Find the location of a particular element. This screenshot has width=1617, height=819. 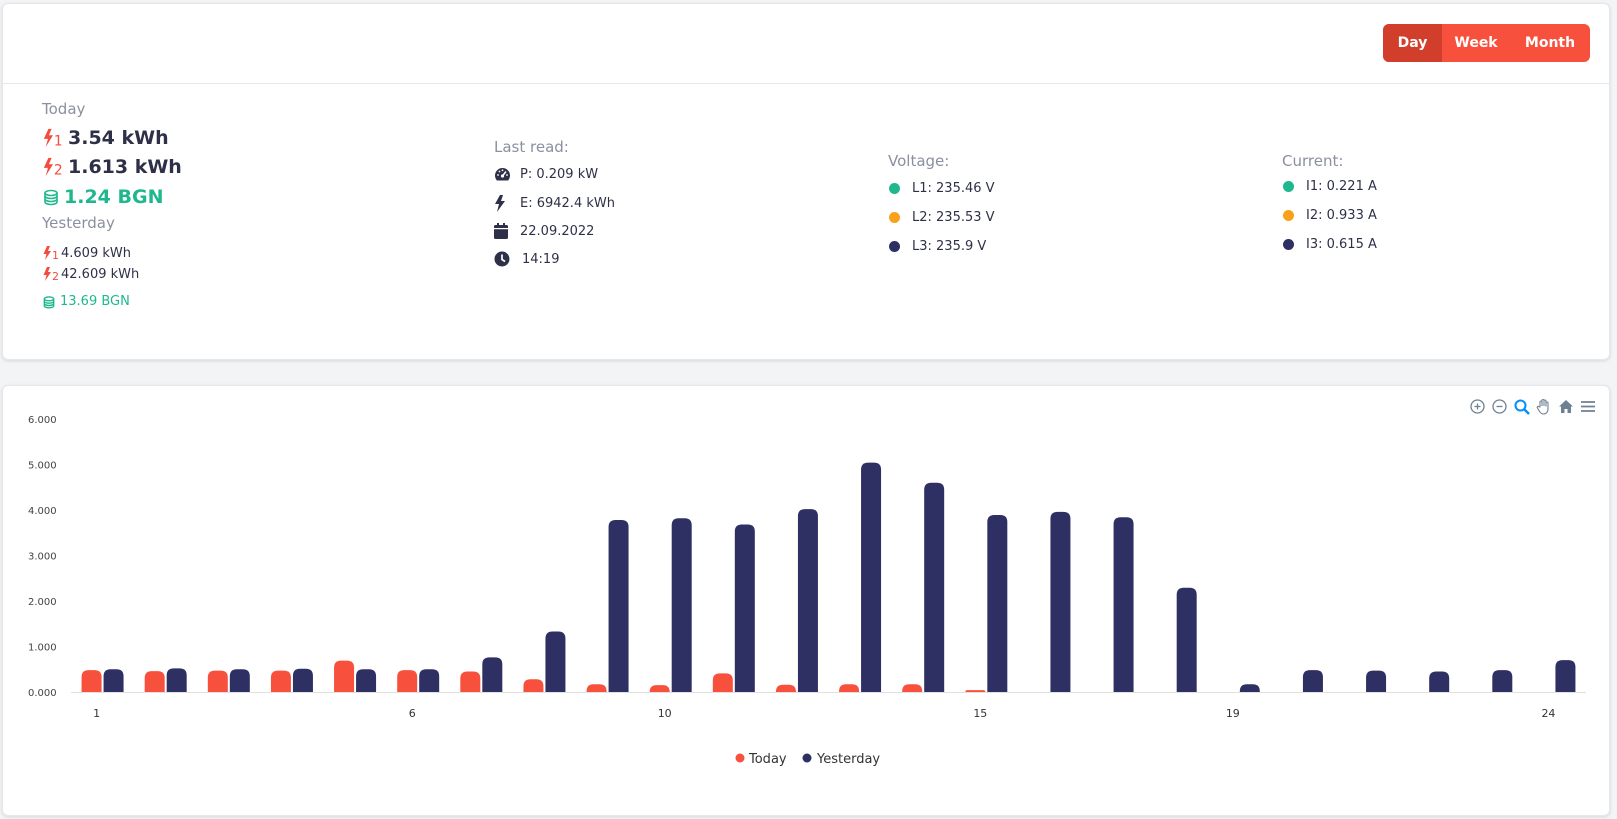

time-value: 14:19 is located at coordinates (541, 259).